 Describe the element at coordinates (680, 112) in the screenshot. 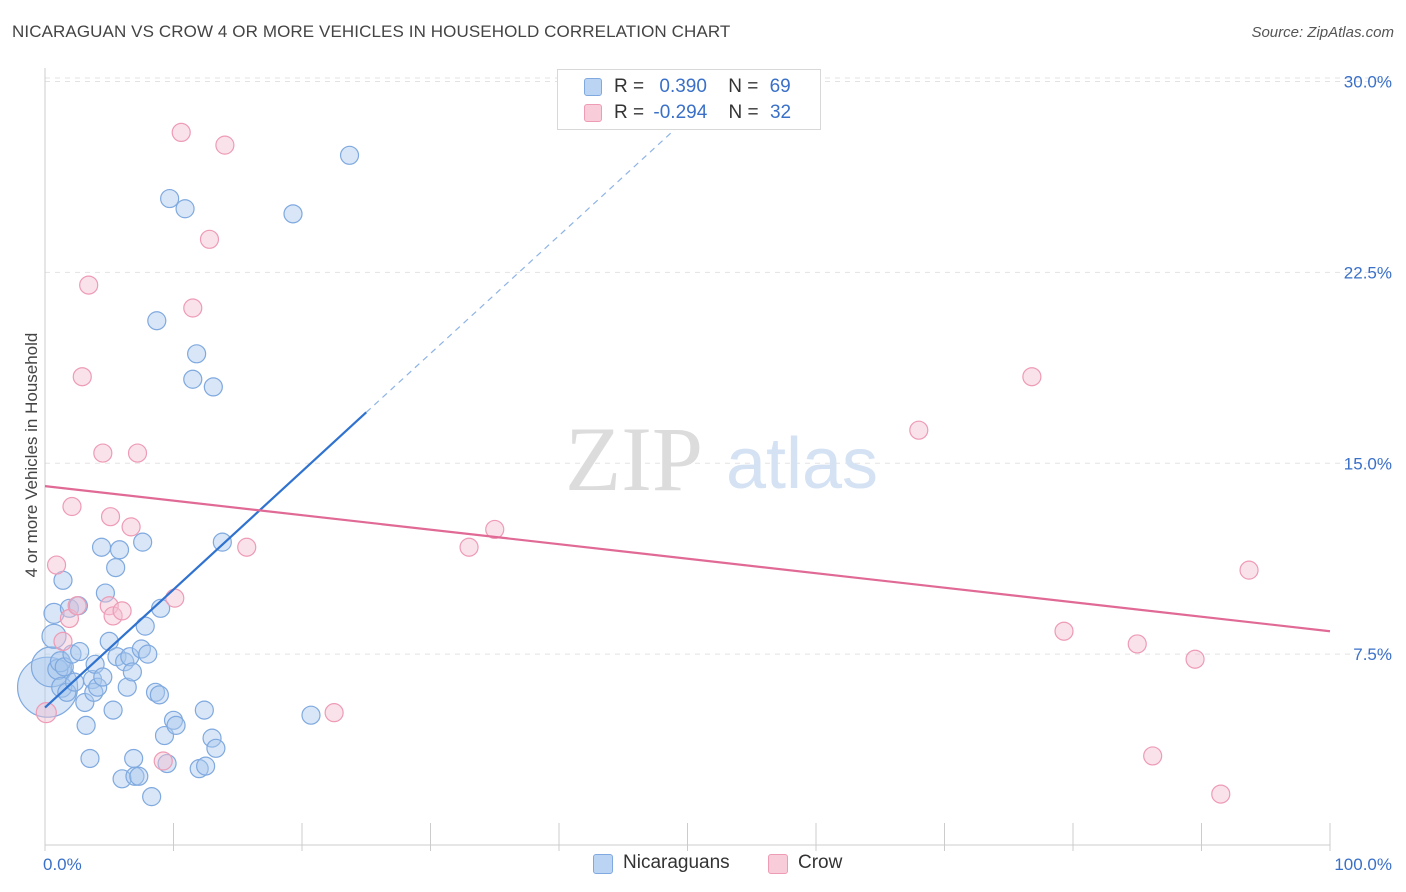

I see `legend-crow-r: -0.294` at that location.